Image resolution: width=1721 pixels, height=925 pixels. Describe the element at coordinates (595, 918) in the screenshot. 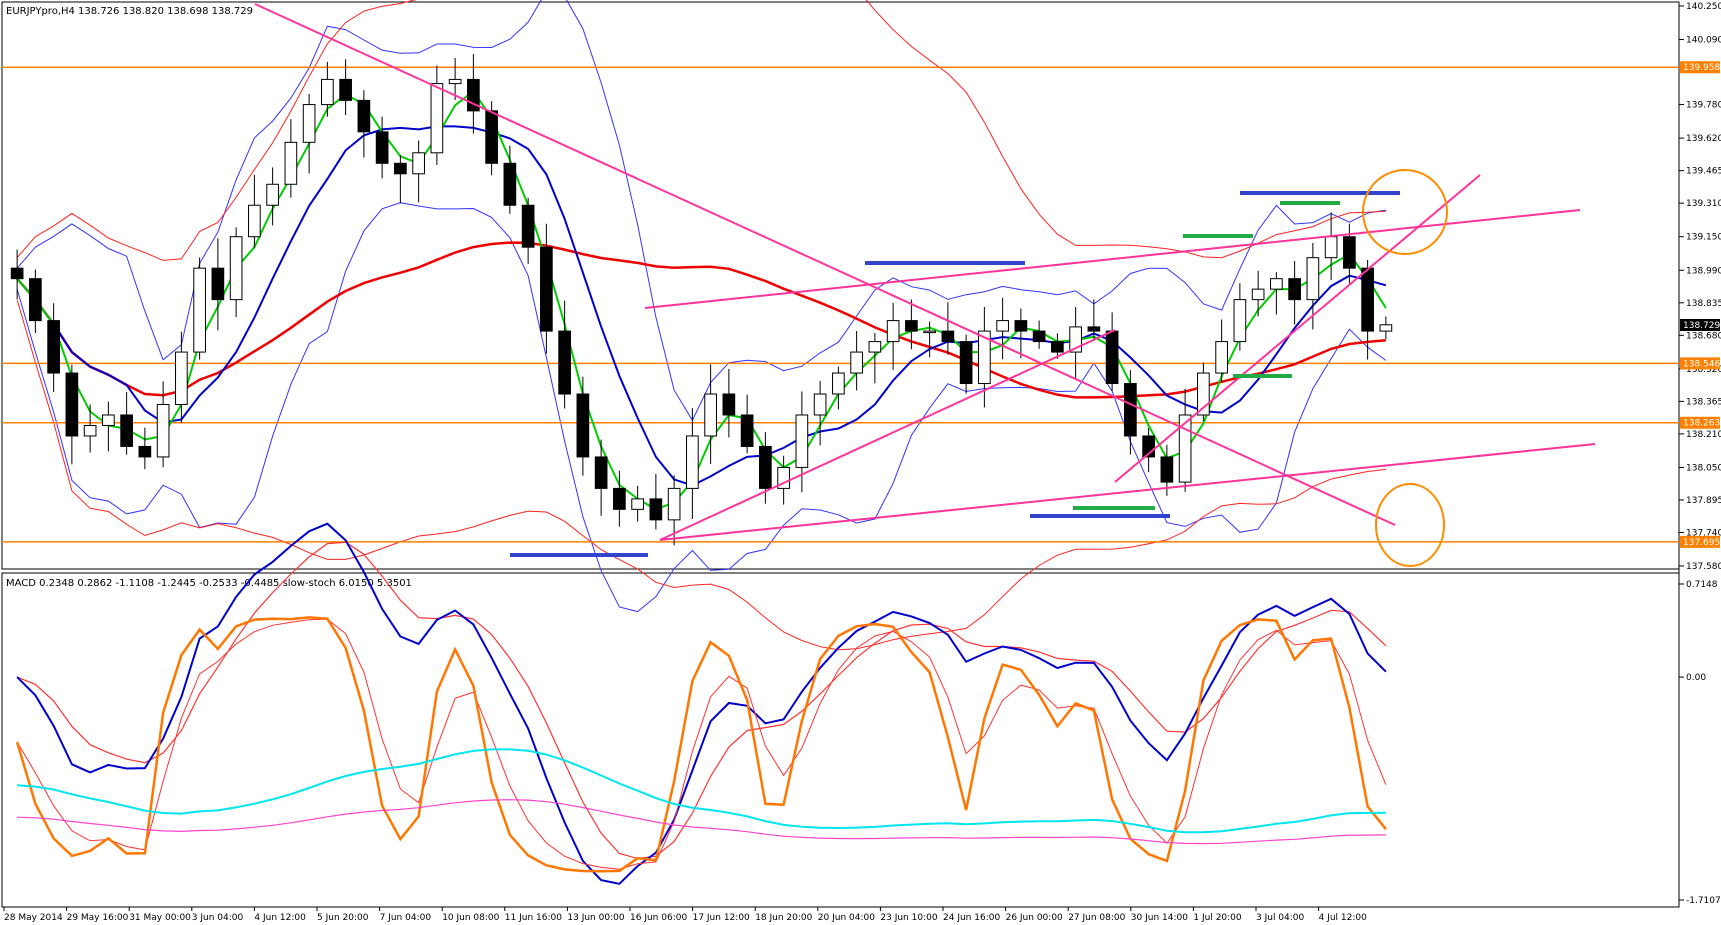

I see `time-tick-label: 13 Jun 00:00` at that location.